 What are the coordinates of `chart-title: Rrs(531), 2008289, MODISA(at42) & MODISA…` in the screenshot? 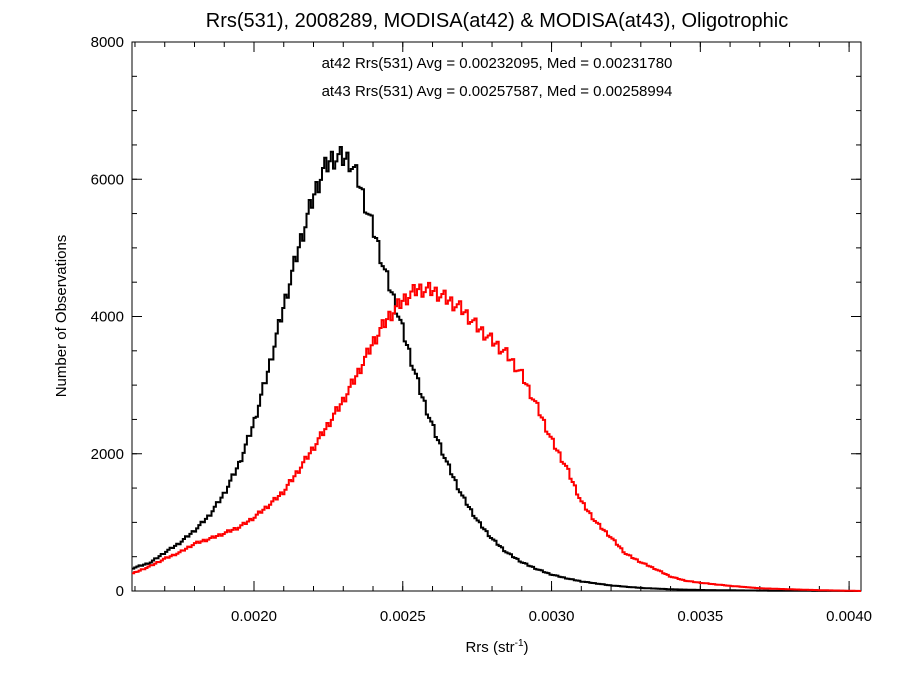 It's located at (497, 21).